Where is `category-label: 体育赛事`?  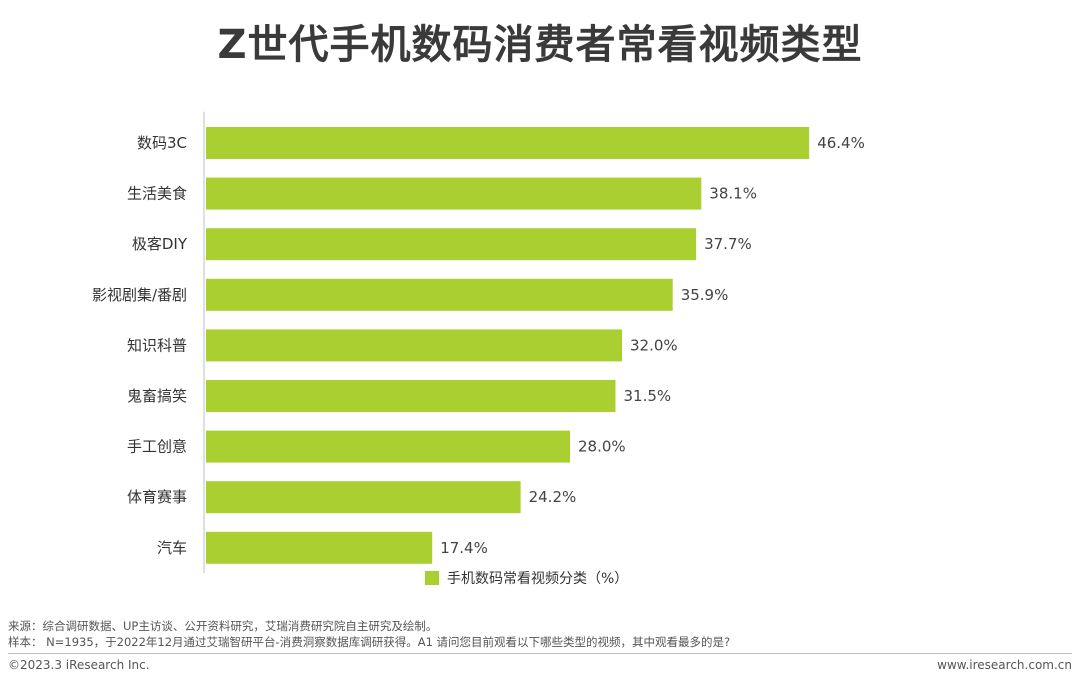 category-label: 体育赛事 is located at coordinates (157, 497).